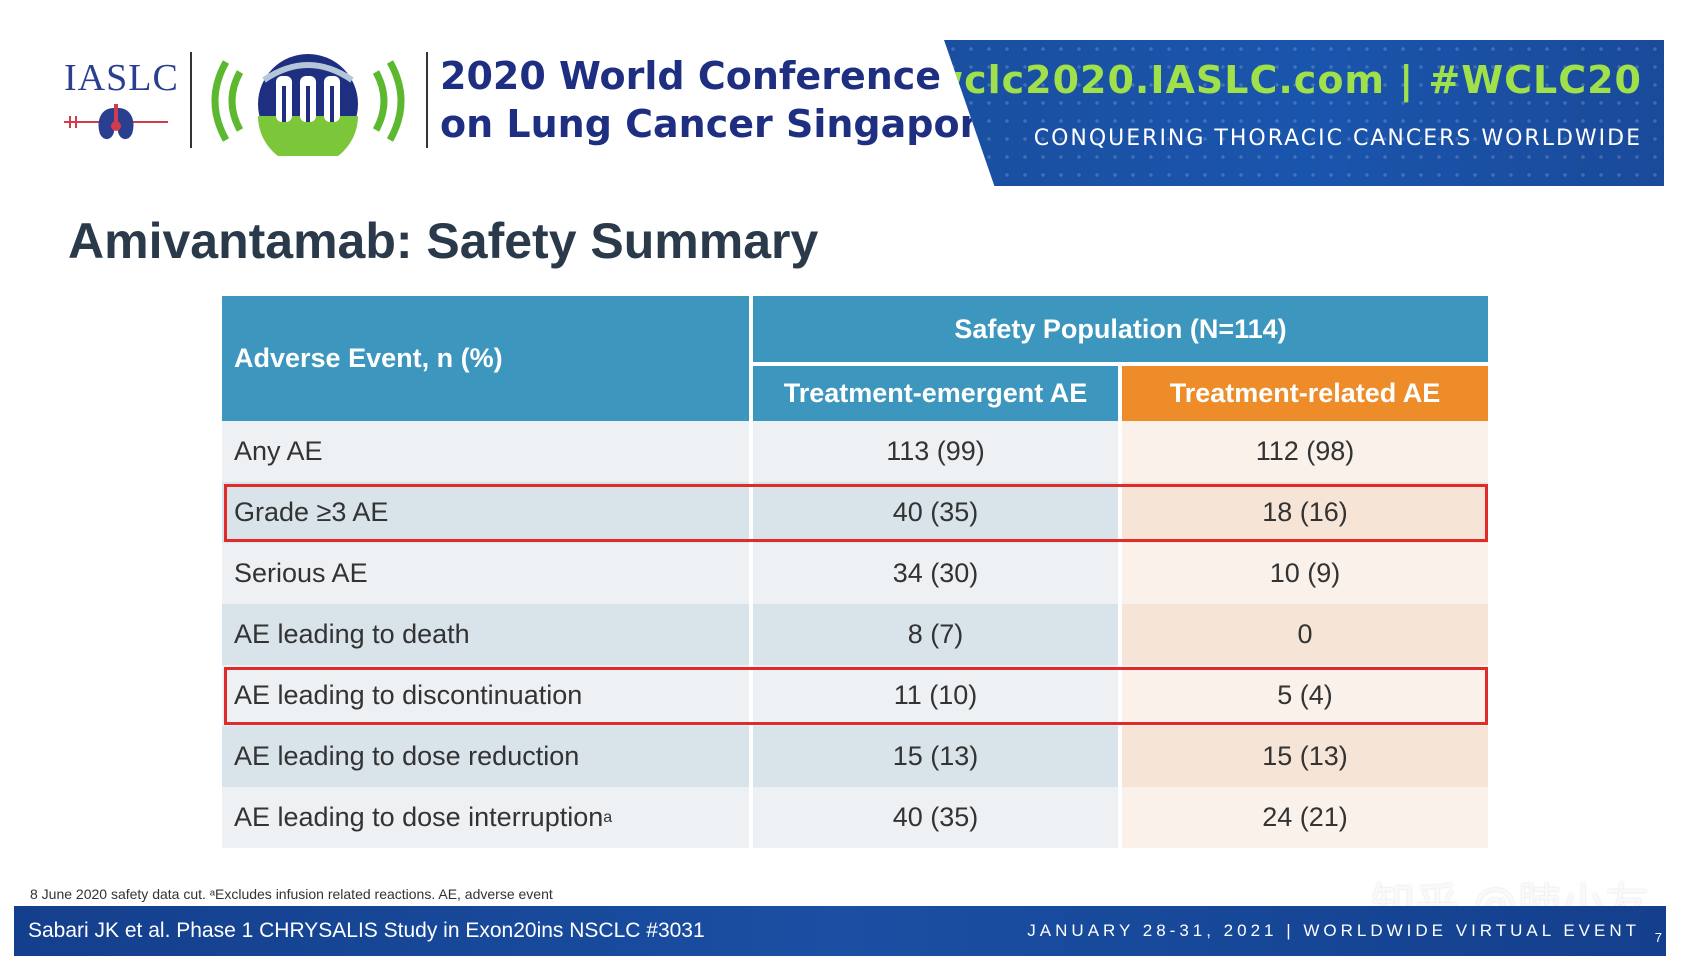  Describe the element at coordinates (935, 451) in the screenshot. I see `teae-cell: 113 (99)` at that location.